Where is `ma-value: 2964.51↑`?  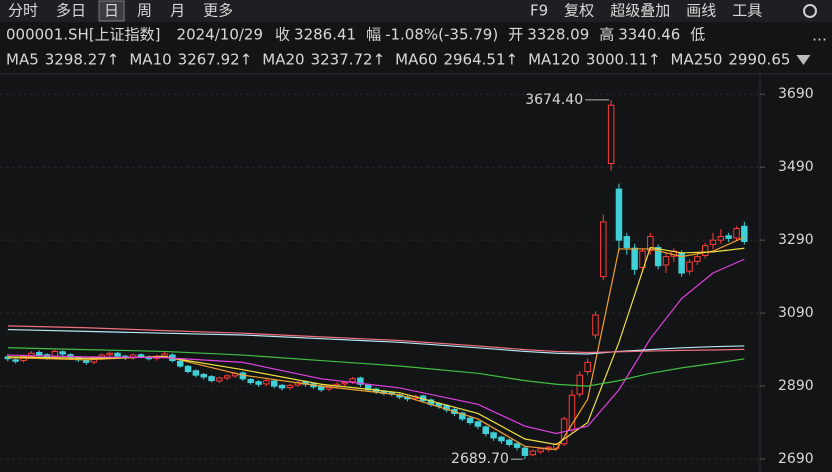
ma-value: 2964.51↑ is located at coordinates (480, 60).